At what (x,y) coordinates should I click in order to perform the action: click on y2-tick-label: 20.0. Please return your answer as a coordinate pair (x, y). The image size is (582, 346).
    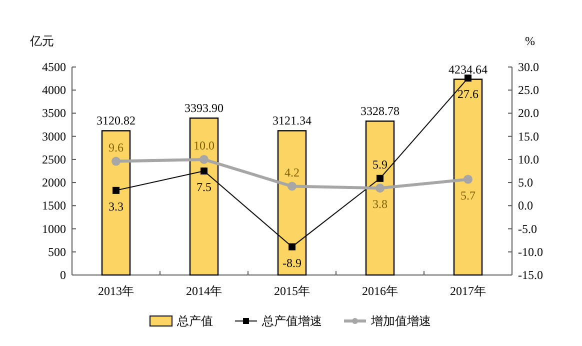
    Looking at the image, I should click on (528, 113).